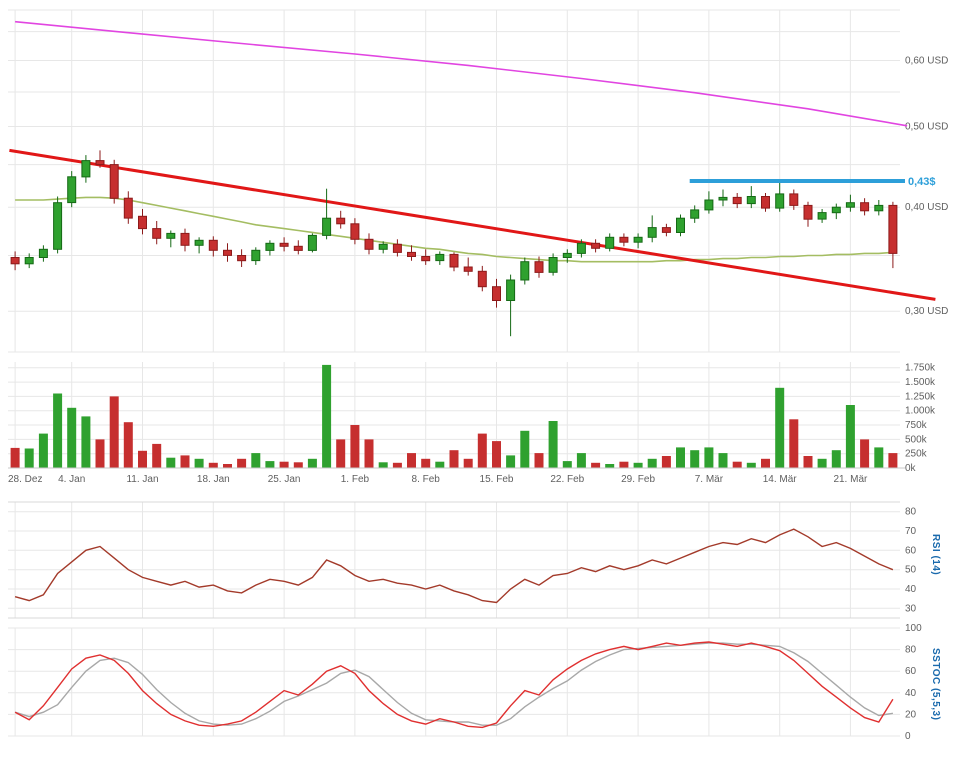 The height and width of the screenshot is (765, 968). Describe the element at coordinates (920, 382) in the screenshot. I see `volume-axis-label: 1.500k` at that location.